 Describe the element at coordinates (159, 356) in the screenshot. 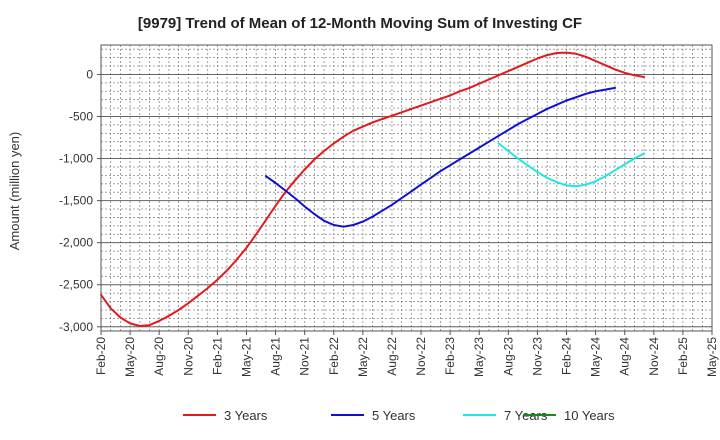

I see `x-tick-label: Aug-20` at that location.